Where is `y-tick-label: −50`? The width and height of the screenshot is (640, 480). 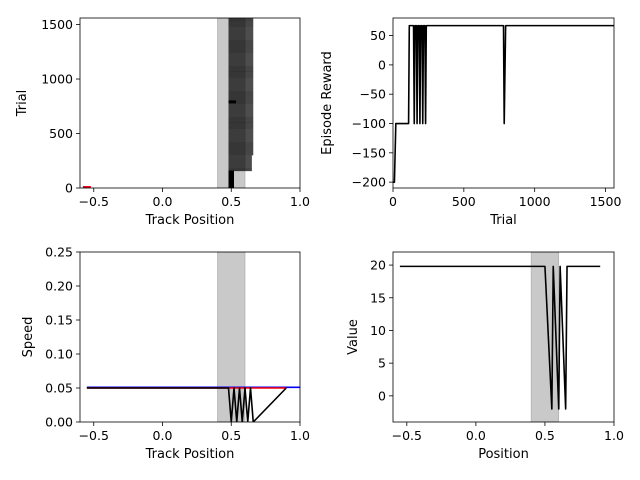 y-tick-label: −50 is located at coordinates (373, 94).